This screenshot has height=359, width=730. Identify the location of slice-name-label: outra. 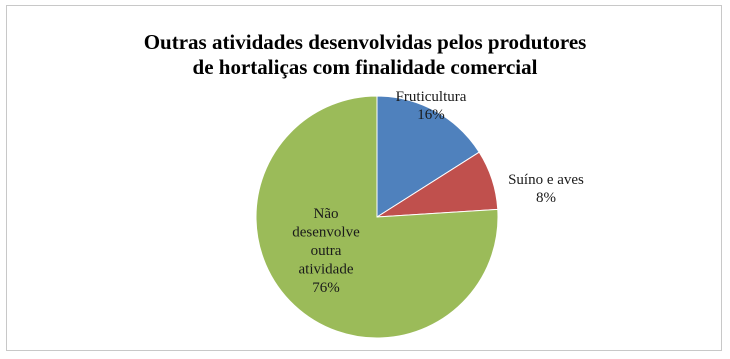
(326, 251).